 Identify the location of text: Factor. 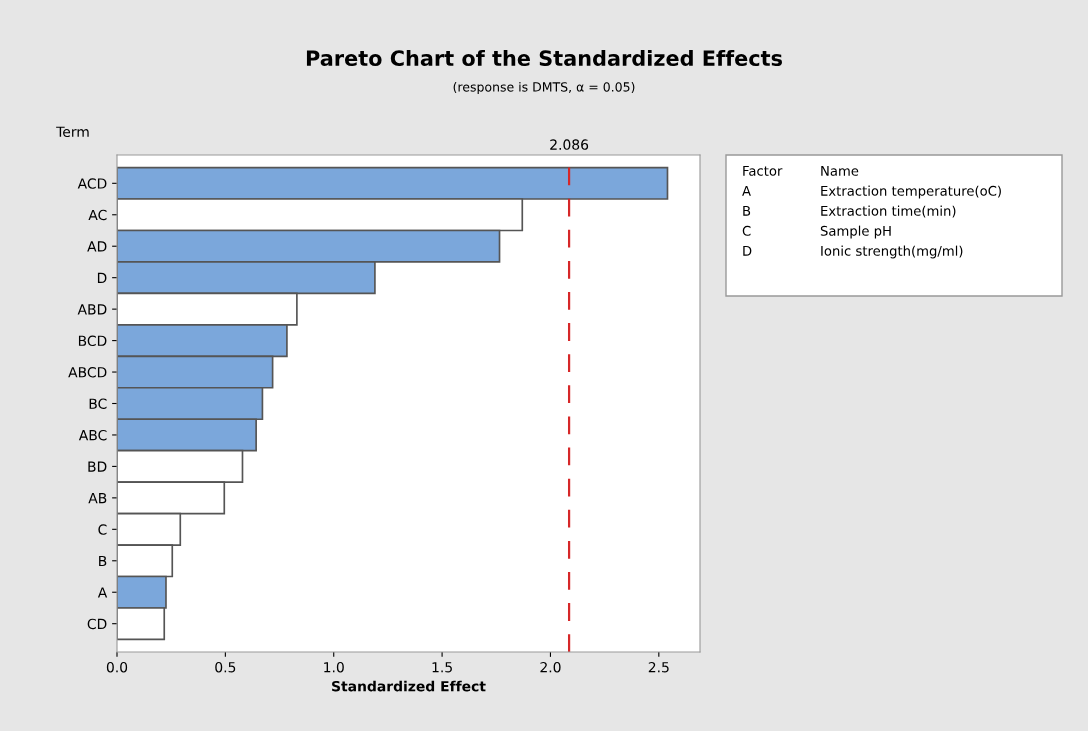
(763, 171).